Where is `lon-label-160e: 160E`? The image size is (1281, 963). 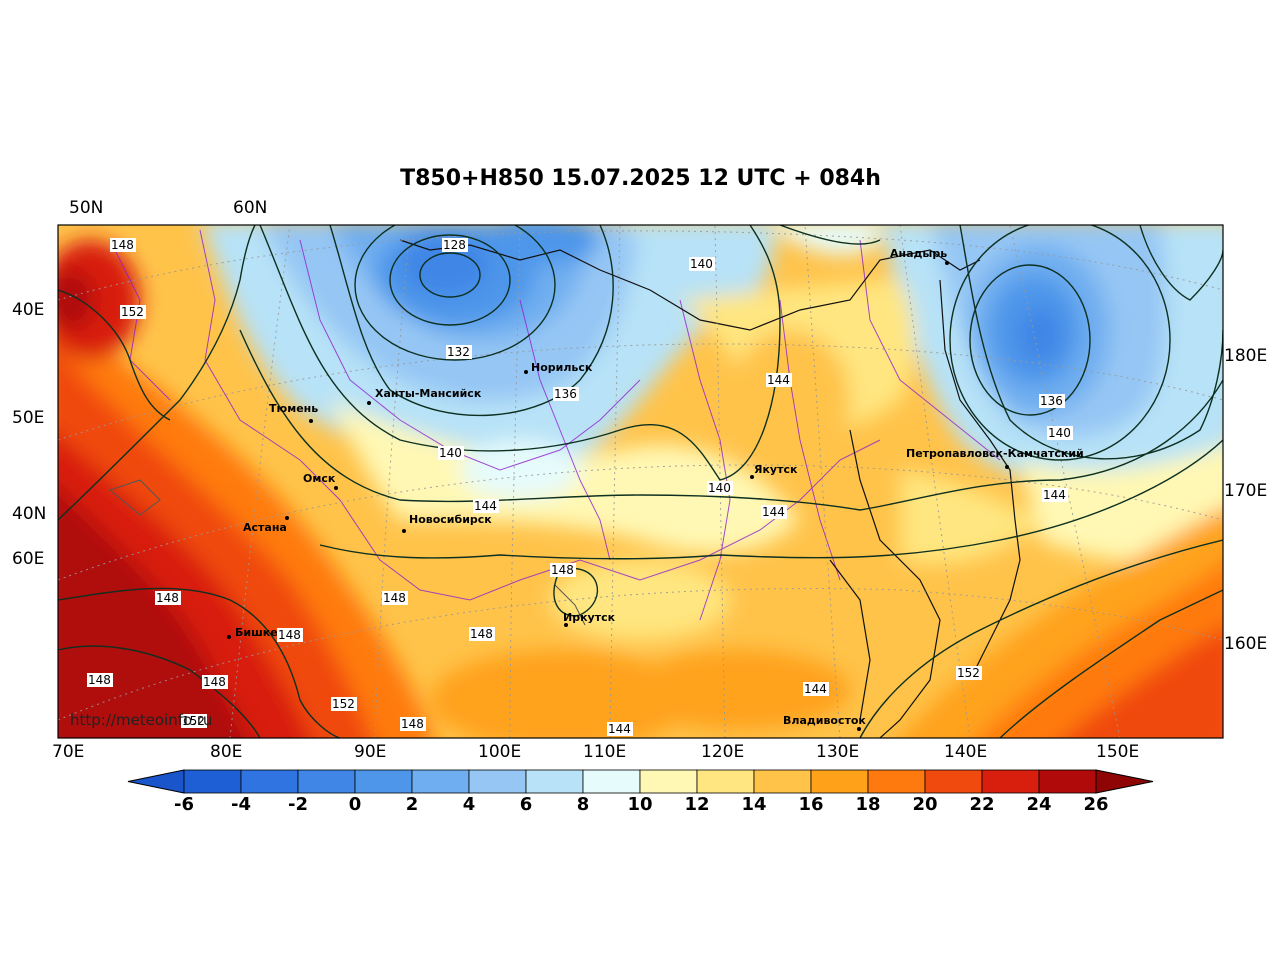
lon-label-160e: 160E is located at coordinates (1246, 644).